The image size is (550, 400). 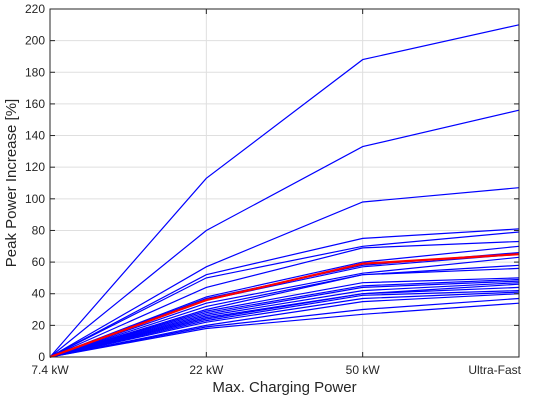 I want to click on y-tick-label: 100, so click(x=35, y=199).